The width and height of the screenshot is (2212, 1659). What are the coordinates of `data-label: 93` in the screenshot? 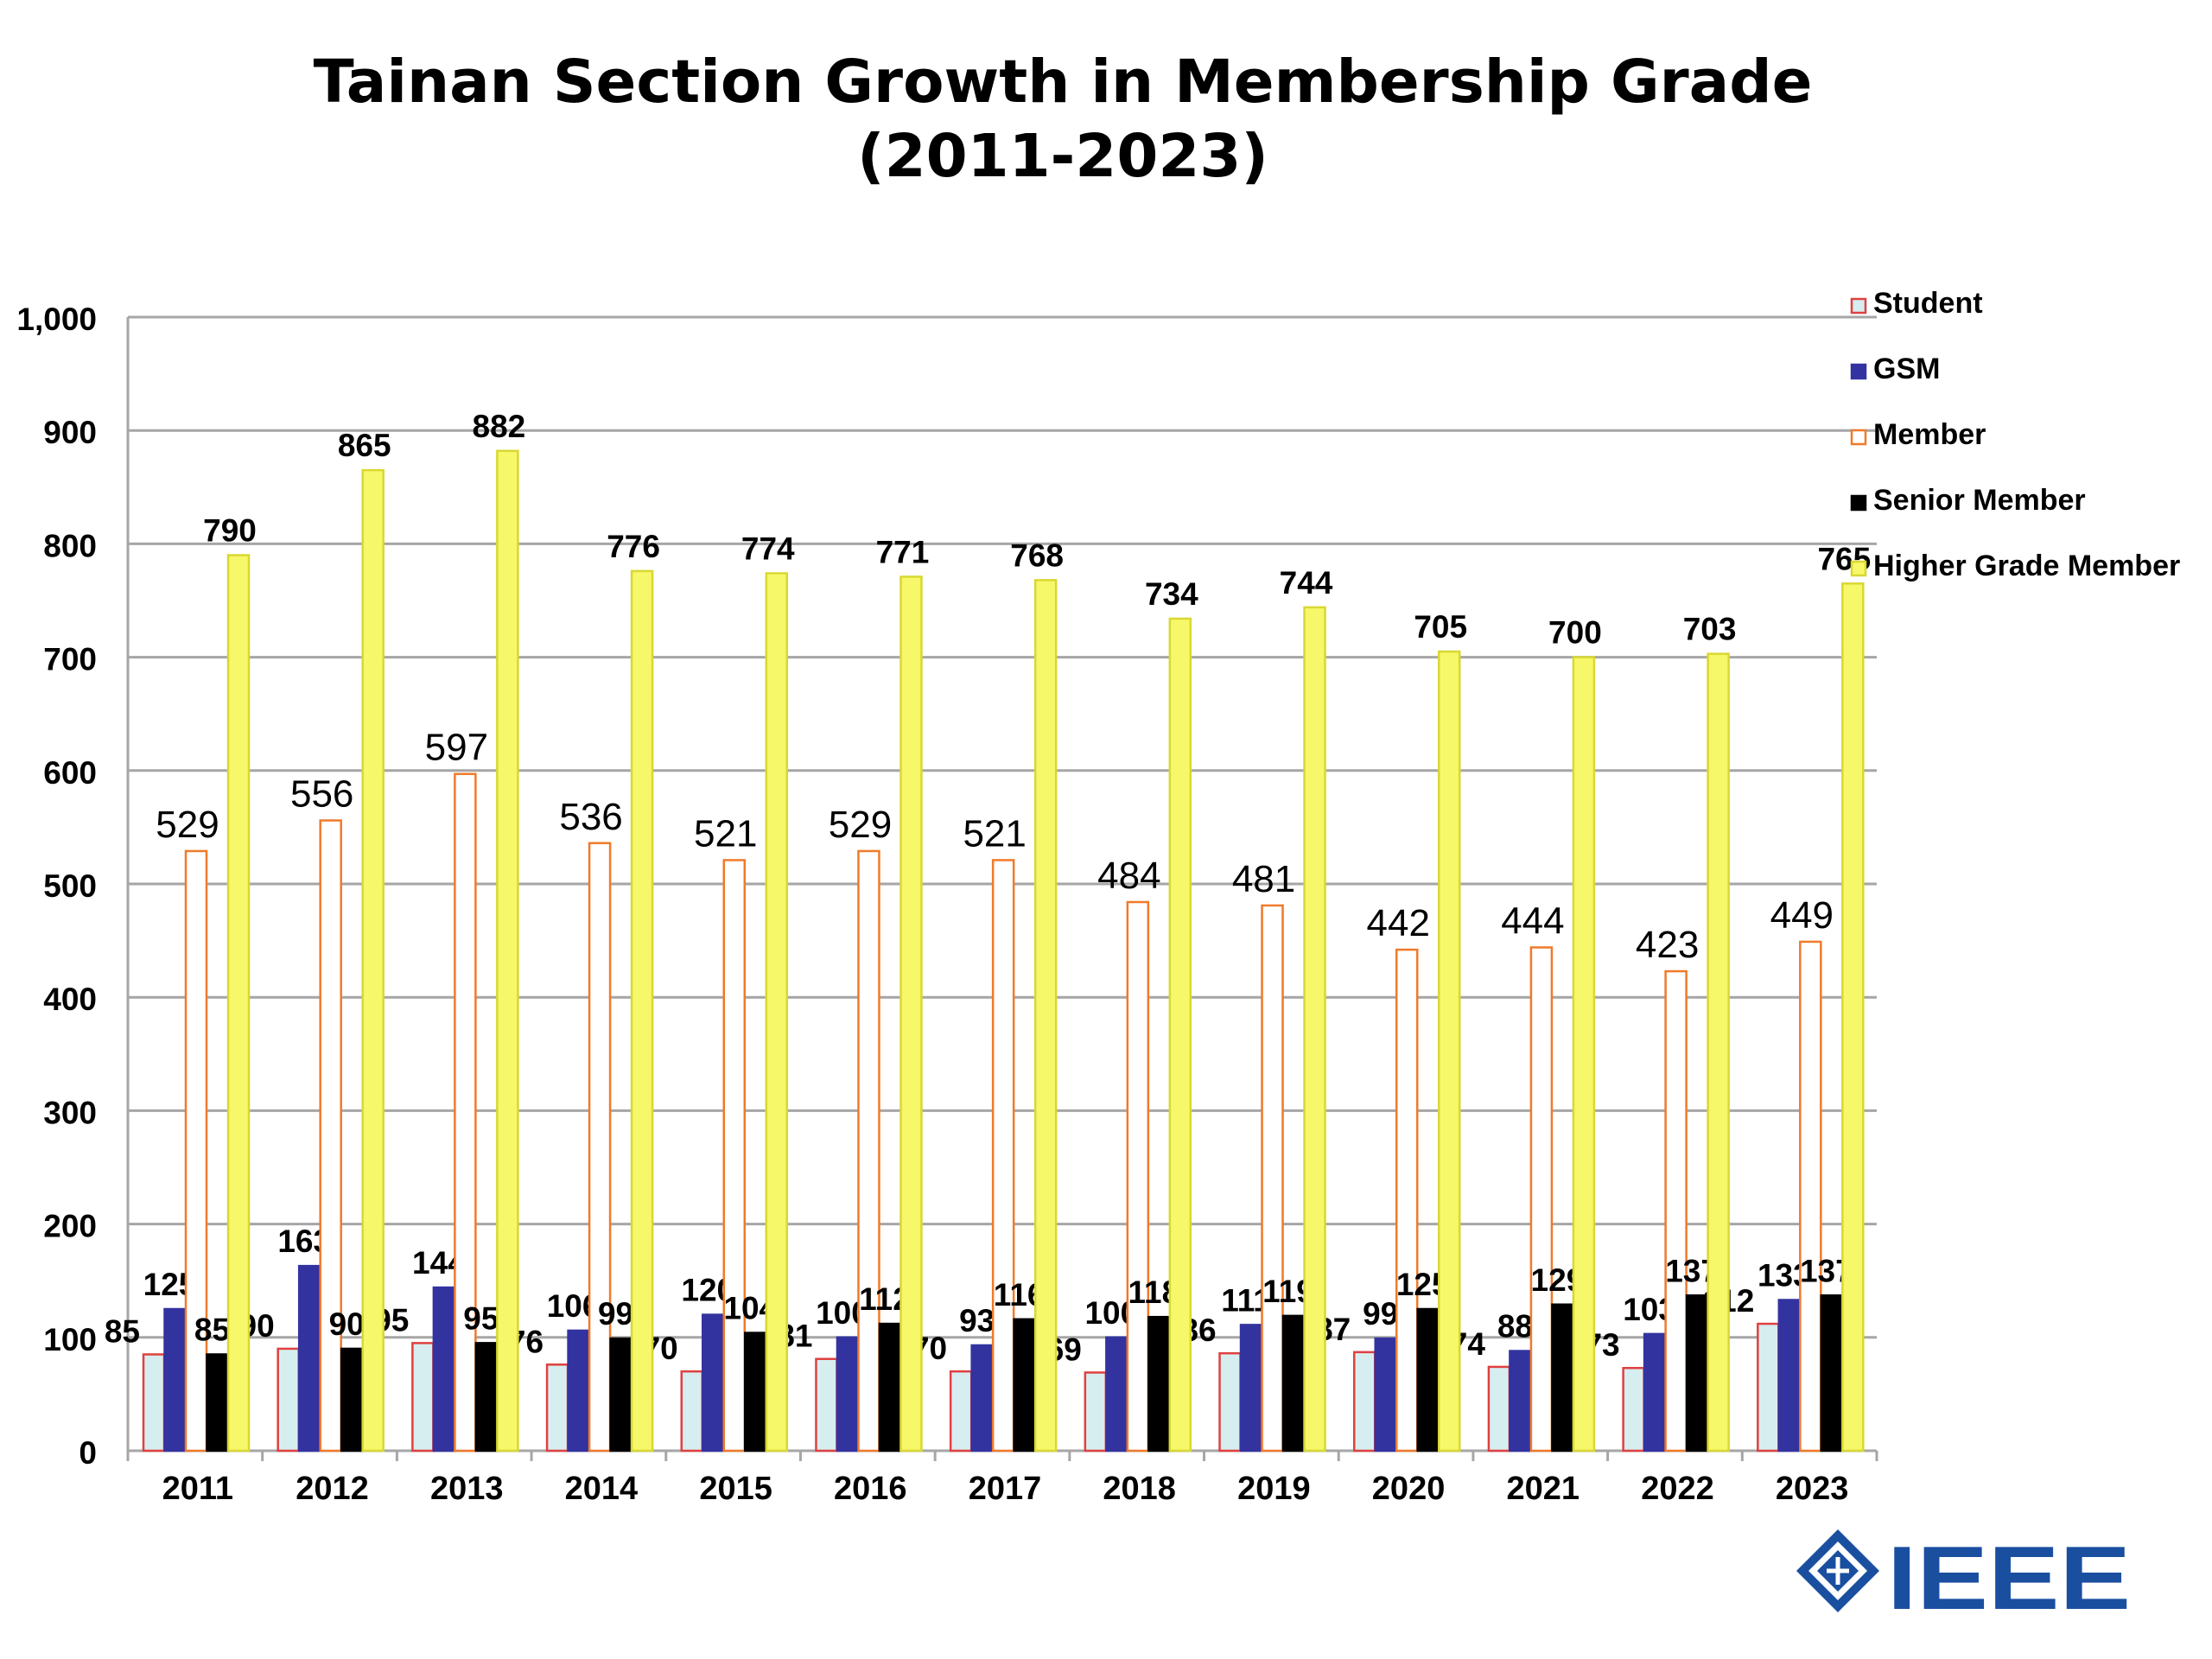 It's located at (977, 1320).